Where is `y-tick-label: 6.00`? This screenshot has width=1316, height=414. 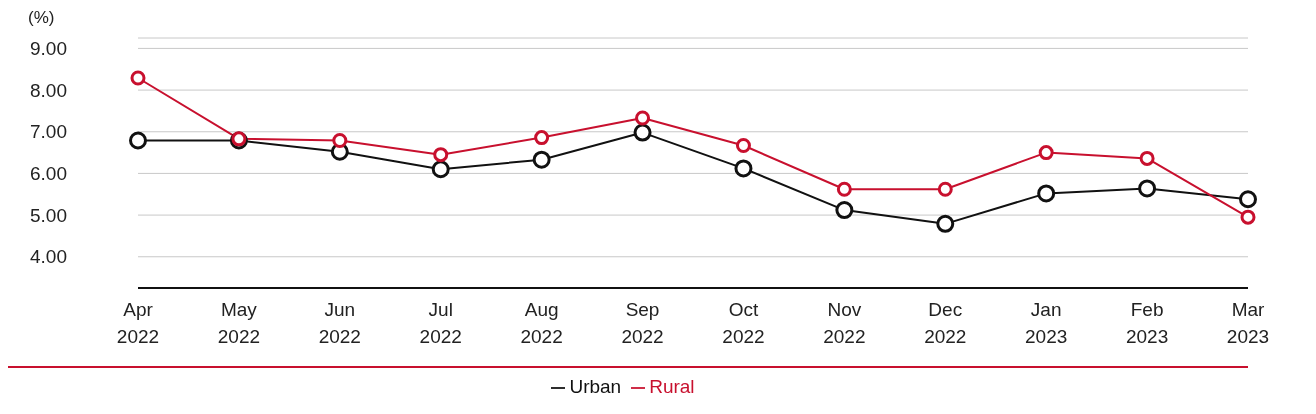
y-tick-label: 6.00 is located at coordinates (48, 174).